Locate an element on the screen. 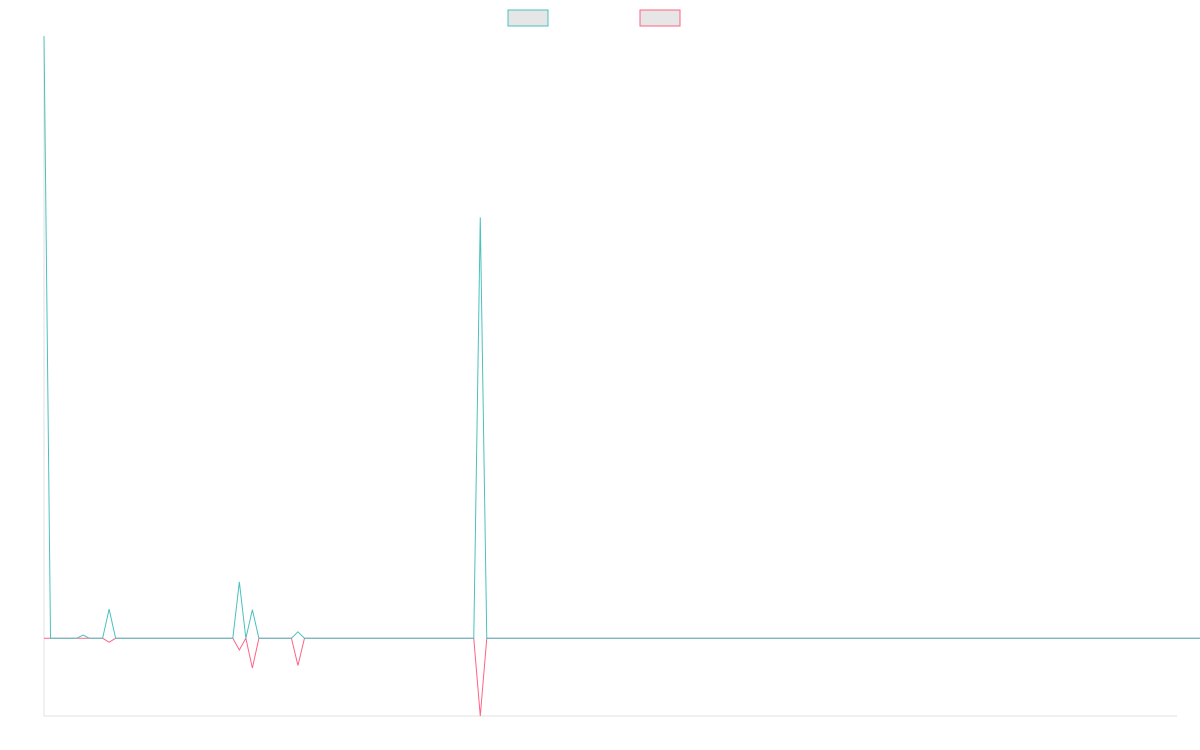 Image resolution: width=1200 pixels, height=750 pixels. legend is located at coordinates (594, 18).